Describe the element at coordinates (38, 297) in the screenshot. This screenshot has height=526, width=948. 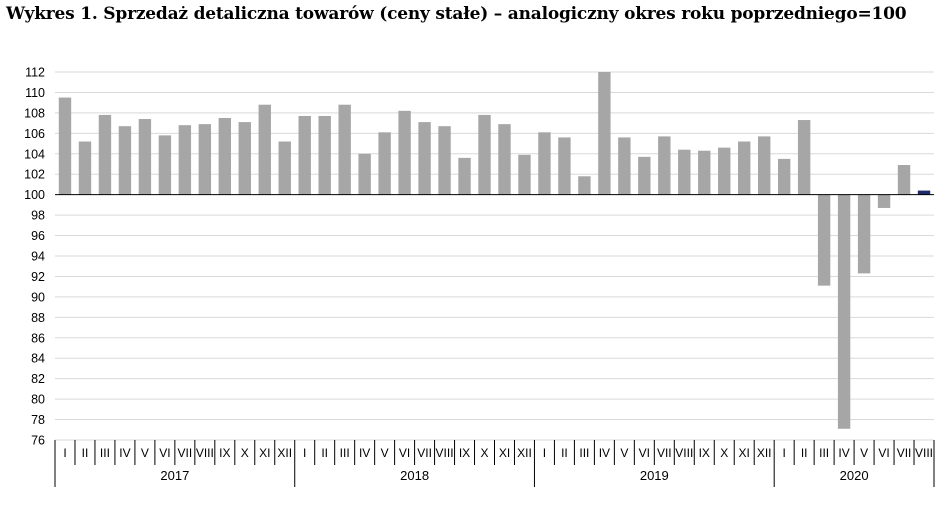
I see `y-tick-label: 90` at that location.